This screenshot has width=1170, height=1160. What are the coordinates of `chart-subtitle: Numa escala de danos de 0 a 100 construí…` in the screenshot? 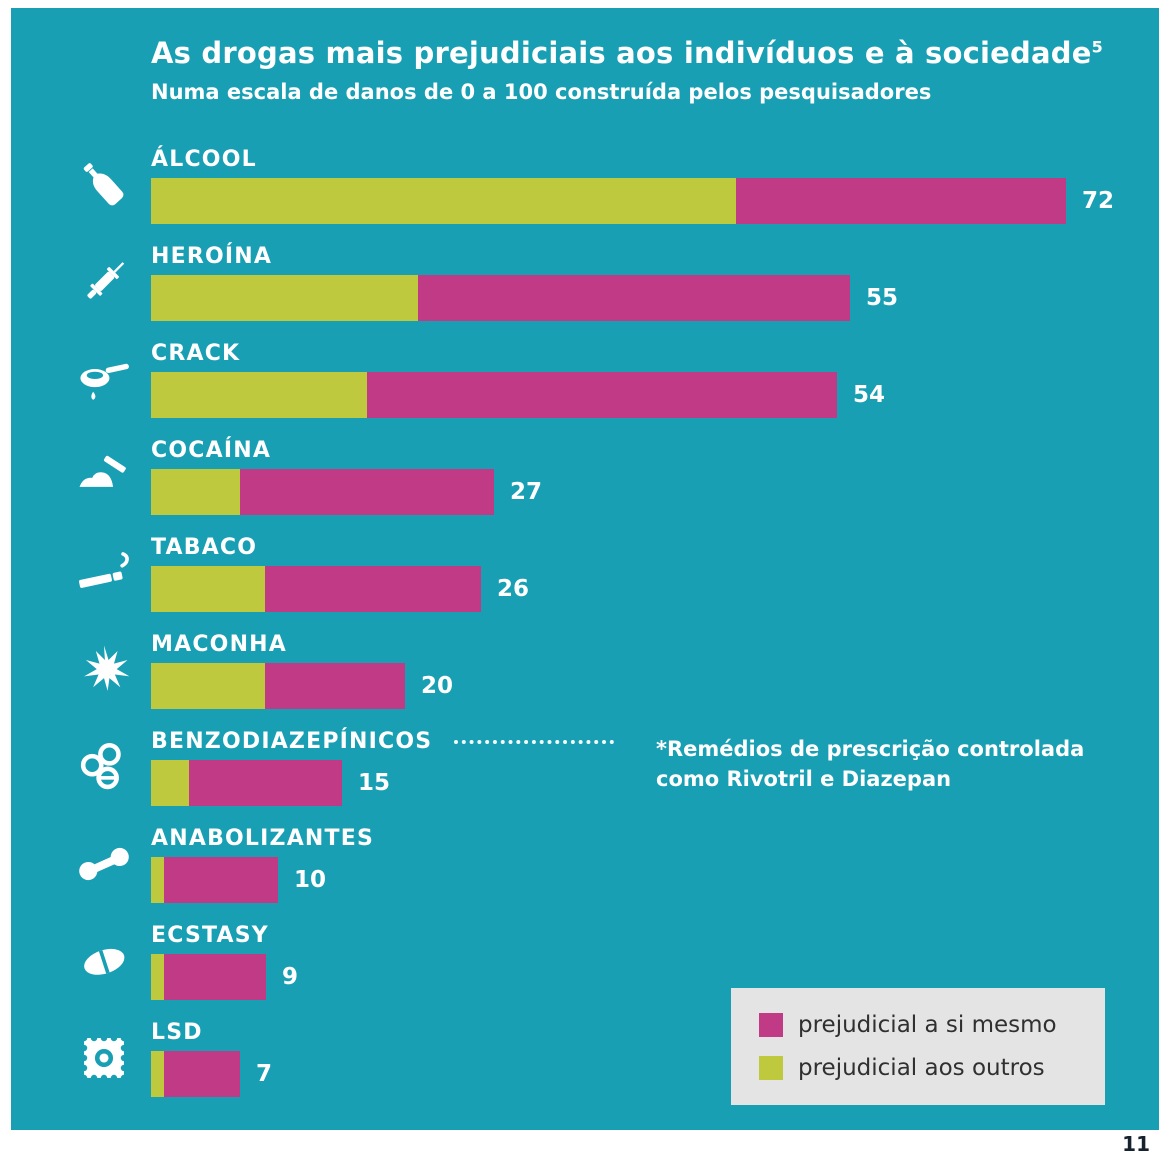 It's located at (541, 92).